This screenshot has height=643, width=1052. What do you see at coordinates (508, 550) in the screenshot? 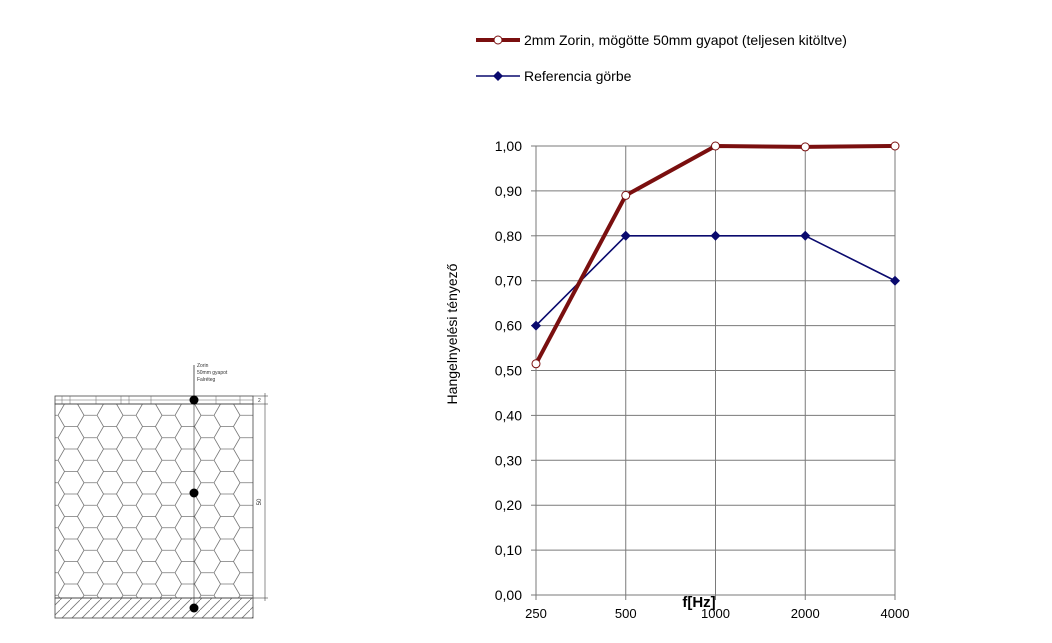
I see `y-tick-label: 0,10` at bounding box center [508, 550].